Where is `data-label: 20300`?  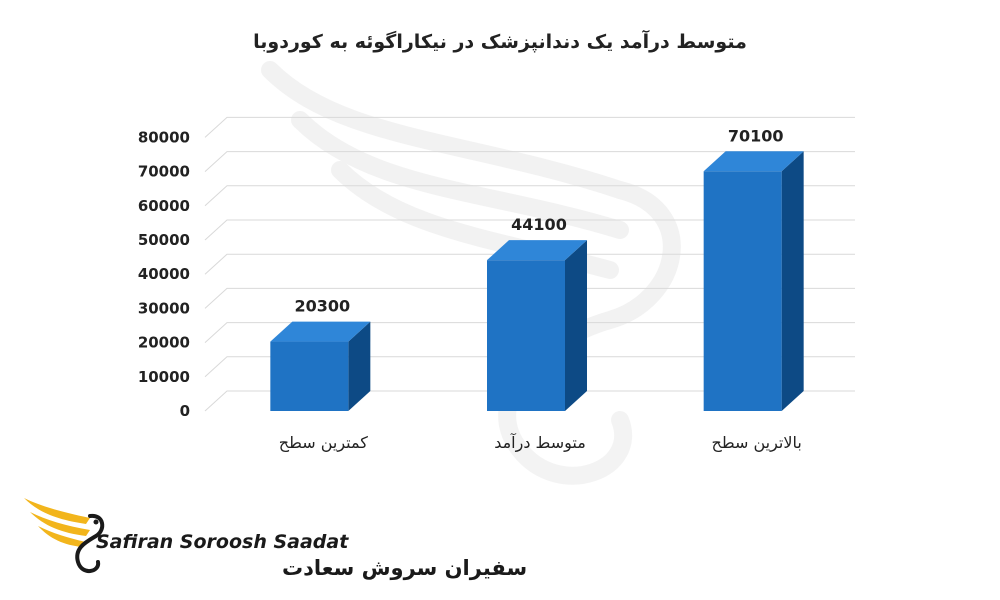 data-label: 20300 is located at coordinates (322, 306).